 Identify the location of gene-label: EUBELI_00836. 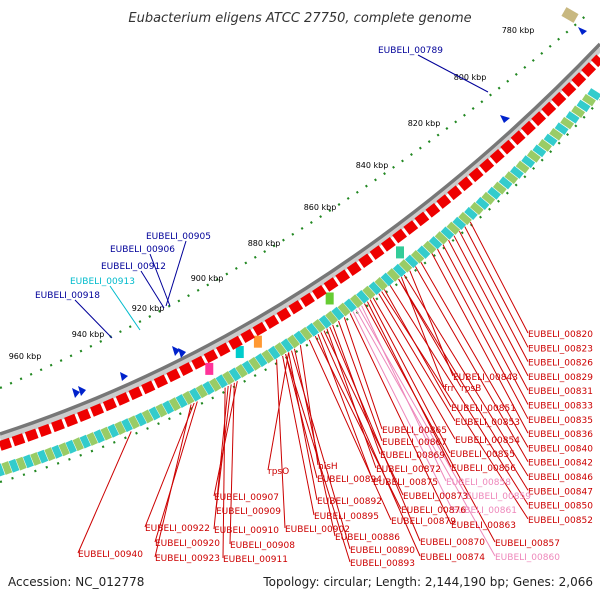
(560, 435).